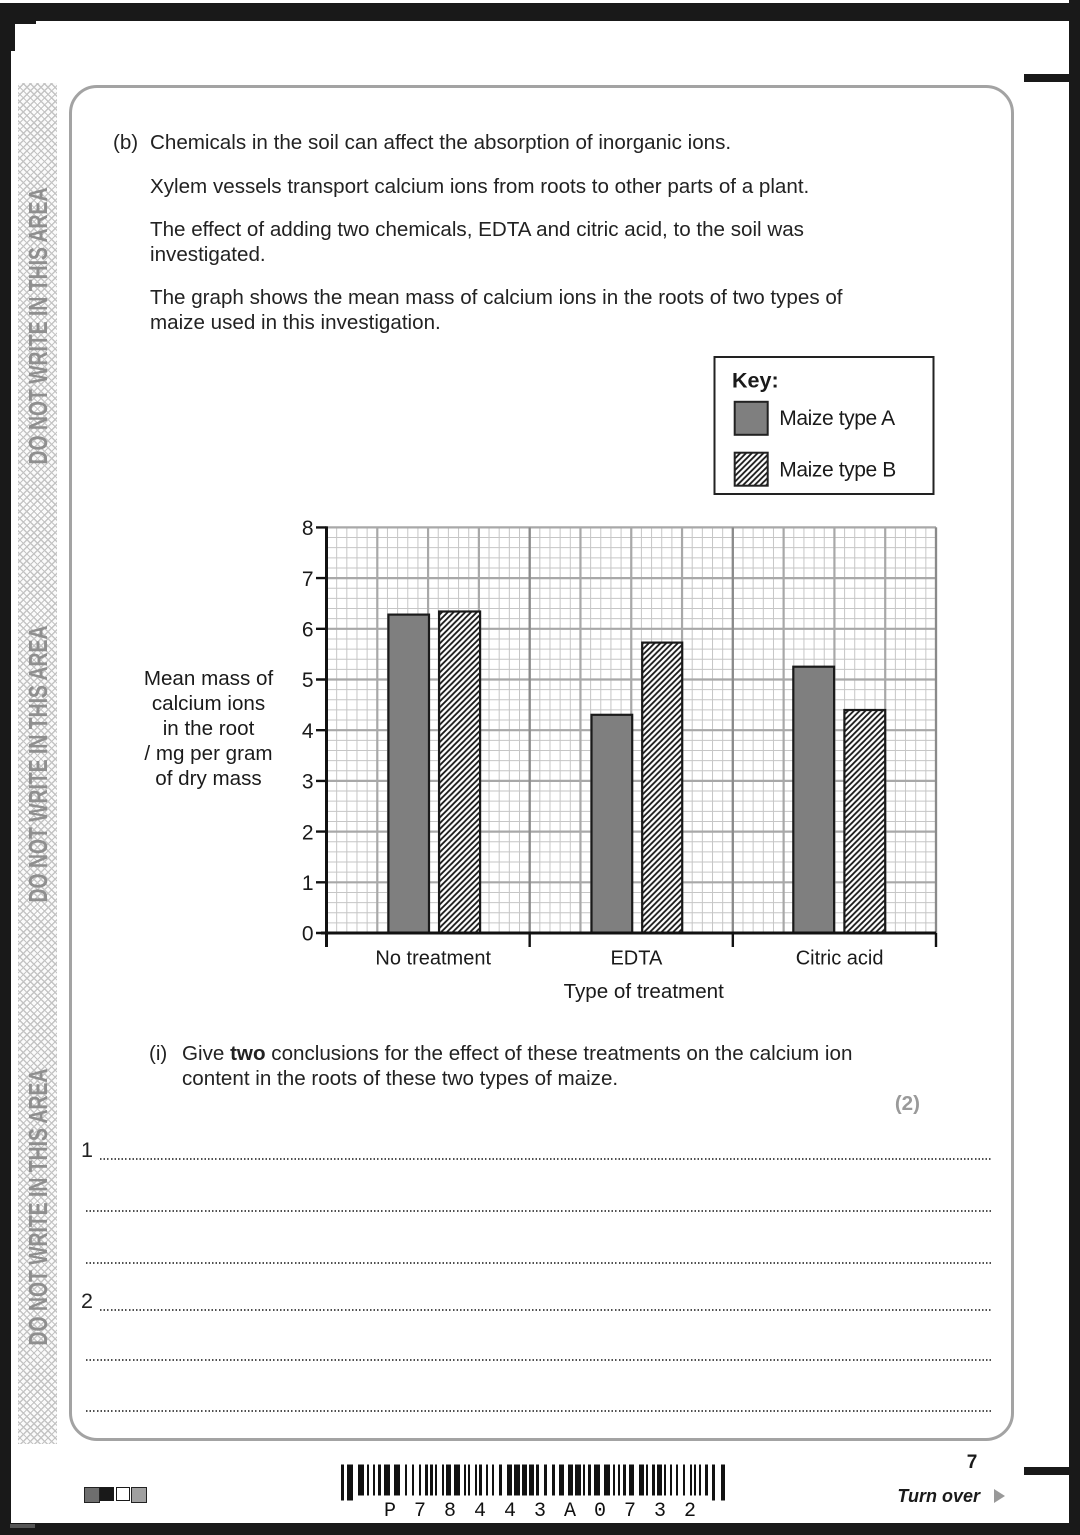  Describe the element at coordinates (308, 630) in the screenshot. I see `svg-text: 6` at that location.